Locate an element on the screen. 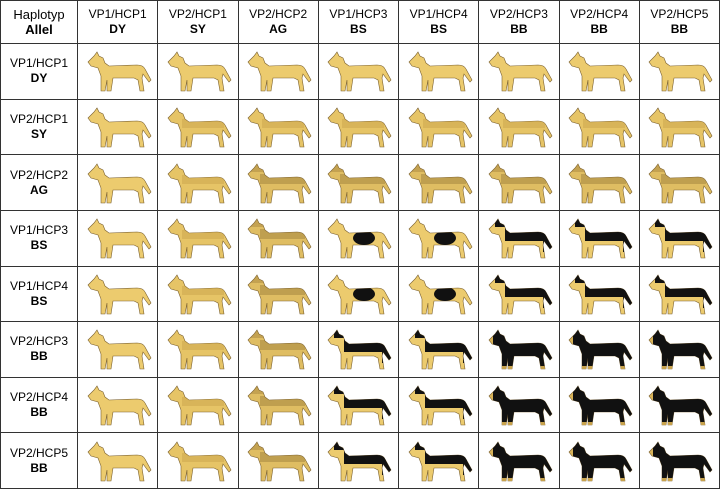 Image resolution: width=720 pixels, height=489 pixels. table-row: VP1/HCP4 BS is located at coordinates (360, 294).